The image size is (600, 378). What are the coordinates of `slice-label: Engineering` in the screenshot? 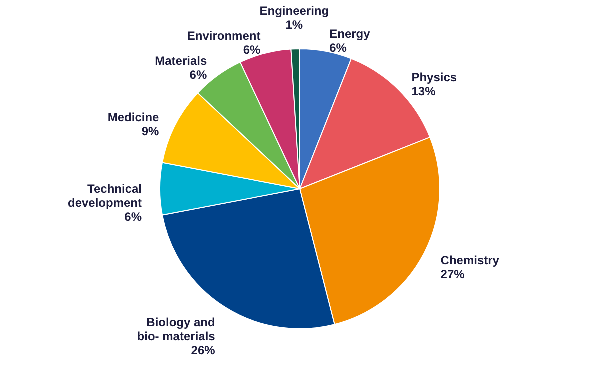 It's located at (295, 11).